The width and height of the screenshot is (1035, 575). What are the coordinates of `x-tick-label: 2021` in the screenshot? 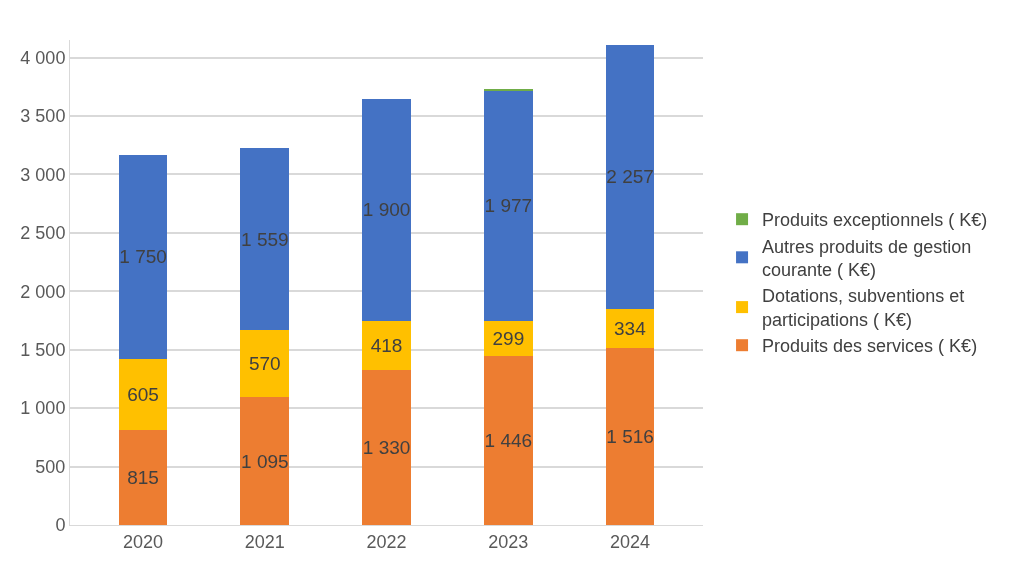 It's located at (264, 541).